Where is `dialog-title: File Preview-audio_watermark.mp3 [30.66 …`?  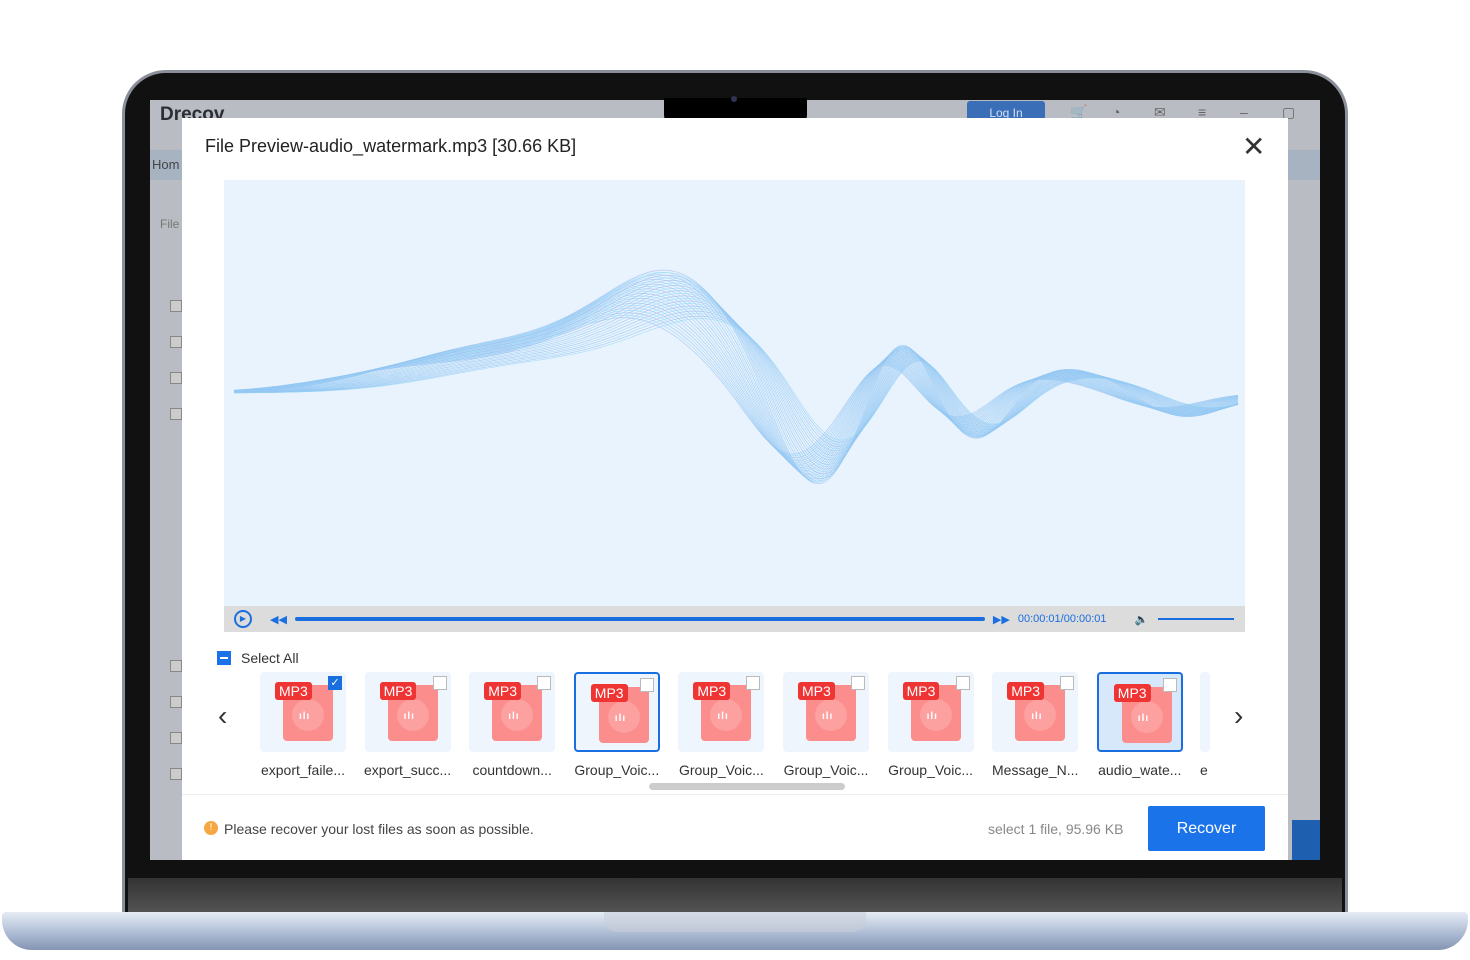
dialog-title: File Preview-audio_watermark.mp3 [30.66 … is located at coordinates (391, 146).